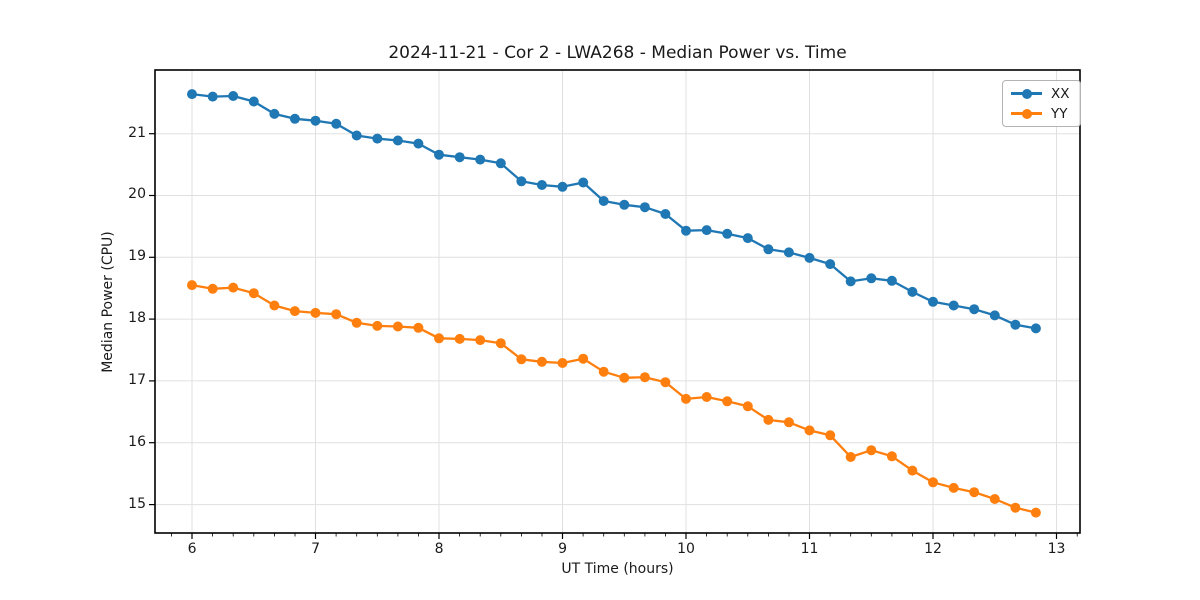 This screenshot has height=600, width=1200. I want to click on x-axis-label: UT Time (hours), so click(617, 569).